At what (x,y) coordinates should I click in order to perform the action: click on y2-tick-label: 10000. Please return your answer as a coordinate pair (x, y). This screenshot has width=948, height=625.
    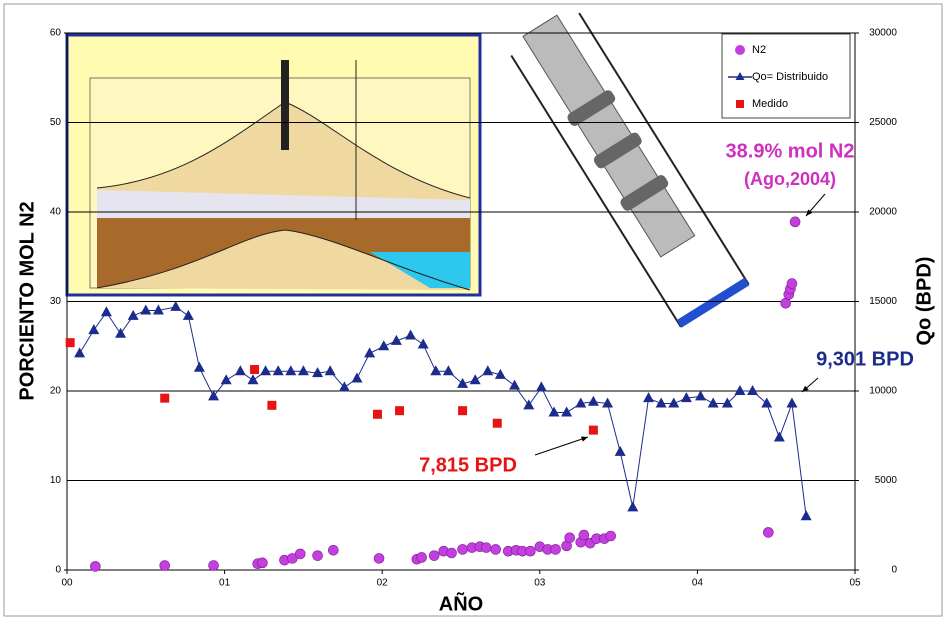
    Looking at the image, I should click on (883, 391).